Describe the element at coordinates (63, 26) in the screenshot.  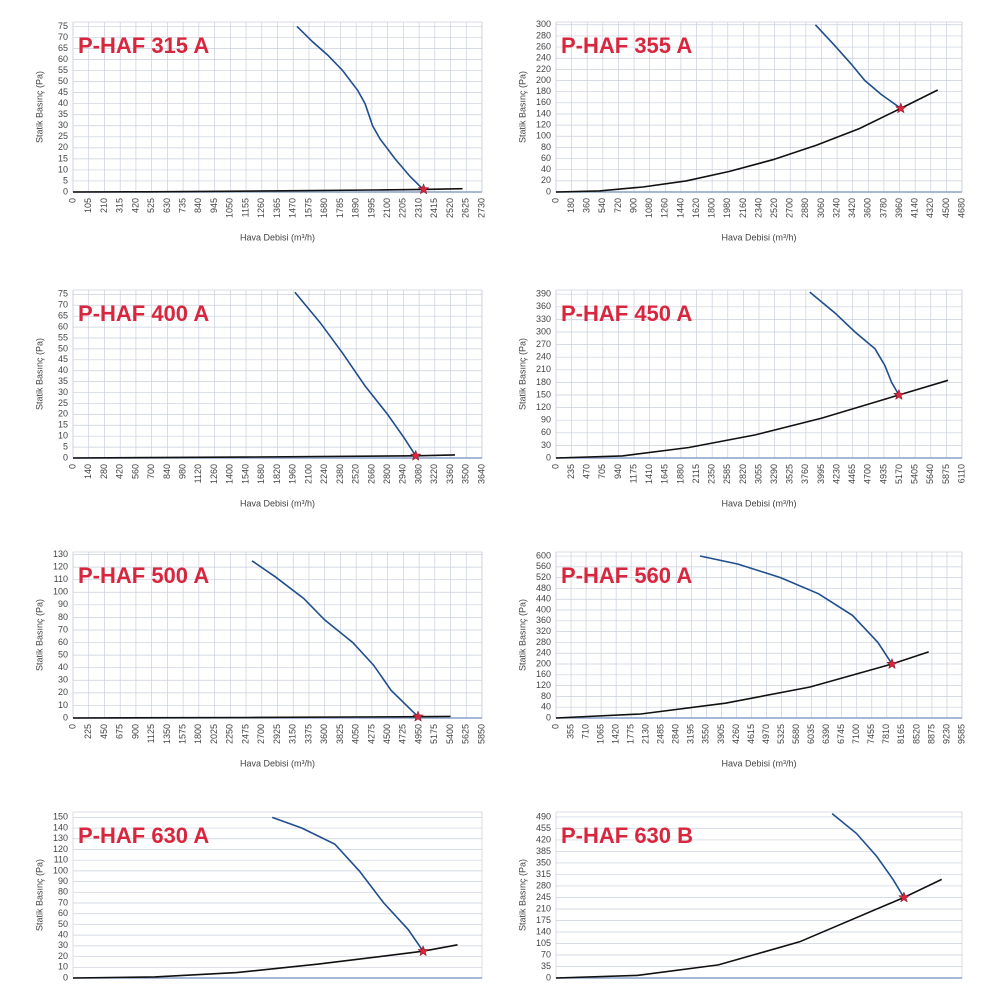
I see `y-tick-label: 75` at that location.